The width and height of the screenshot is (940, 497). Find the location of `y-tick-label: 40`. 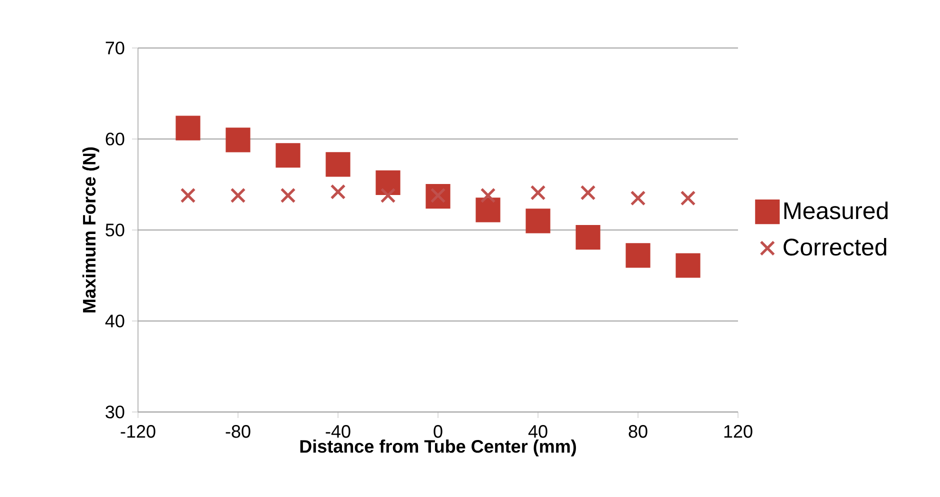

y-tick-label: 40 is located at coordinates (114, 321).